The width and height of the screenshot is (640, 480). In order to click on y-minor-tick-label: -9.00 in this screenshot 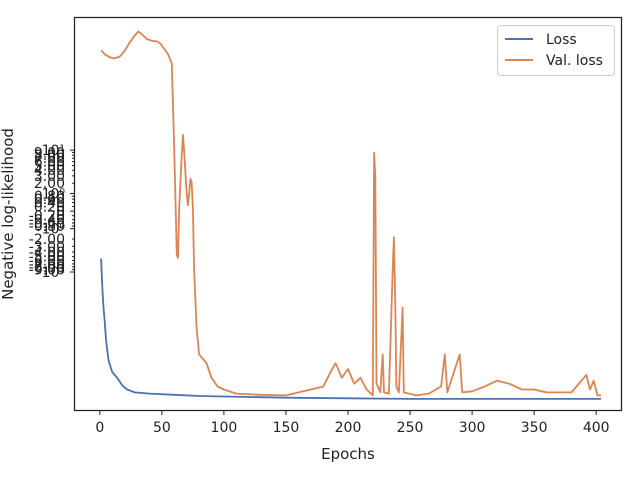, I will do `click(47, 271)`.